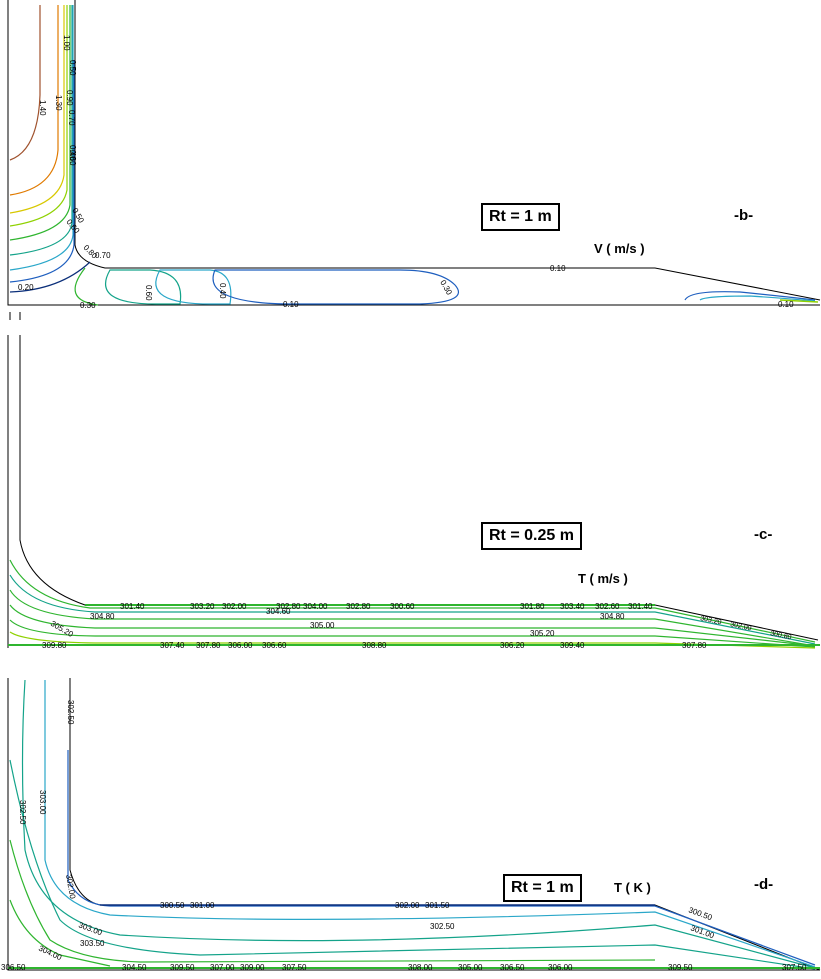 Image resolution: width=821 pixels, height=979 pixels. Describe the element at coordinates (222, 967) in the screenshot. I see `panel-d-contour-label: 307.00` at that location.